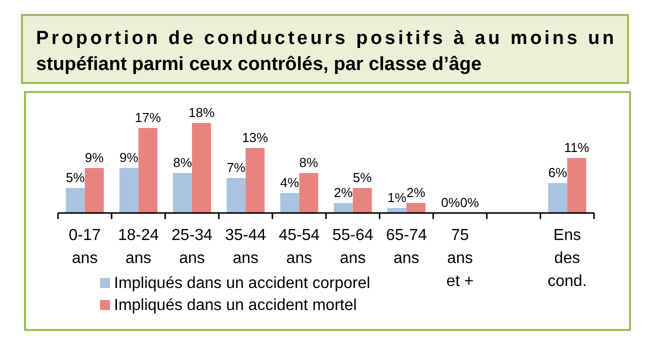 This screenshot has width=652, height=342. I want to click on legend-label: Impliqués dans un accident mortel, so click(235, 305).